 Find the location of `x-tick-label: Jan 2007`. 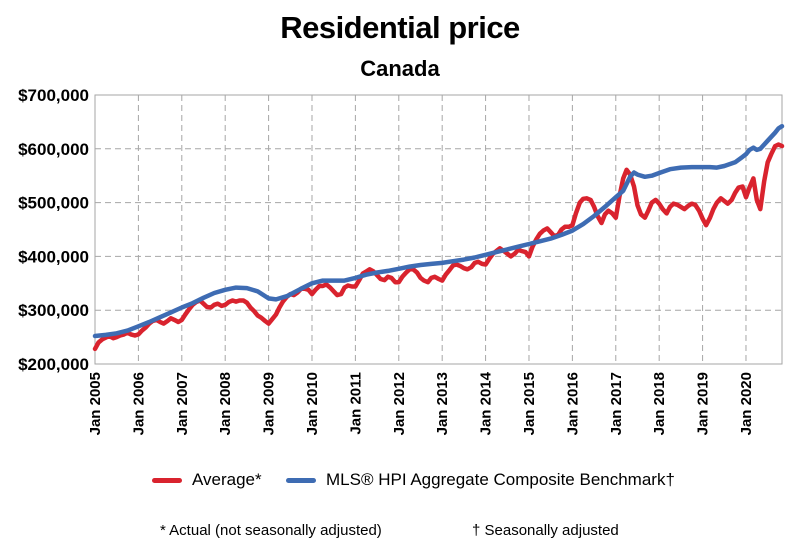

x-tick-label: Jan 2007 is located at coordinates (182, 403).